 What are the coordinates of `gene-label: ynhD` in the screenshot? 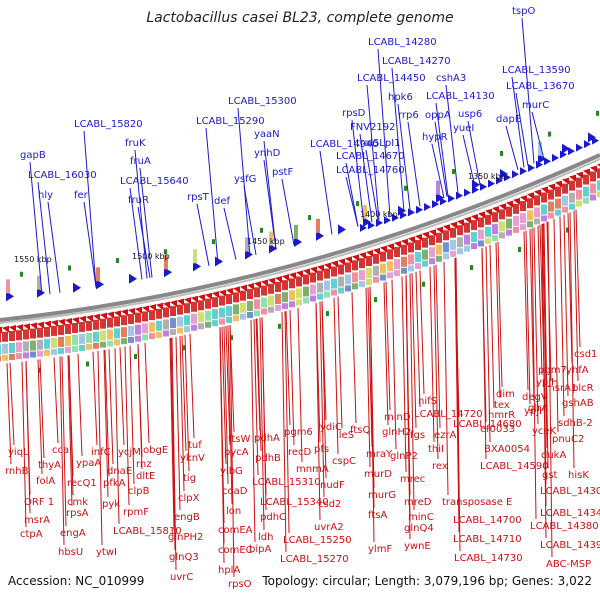 It's located at (267, 153).